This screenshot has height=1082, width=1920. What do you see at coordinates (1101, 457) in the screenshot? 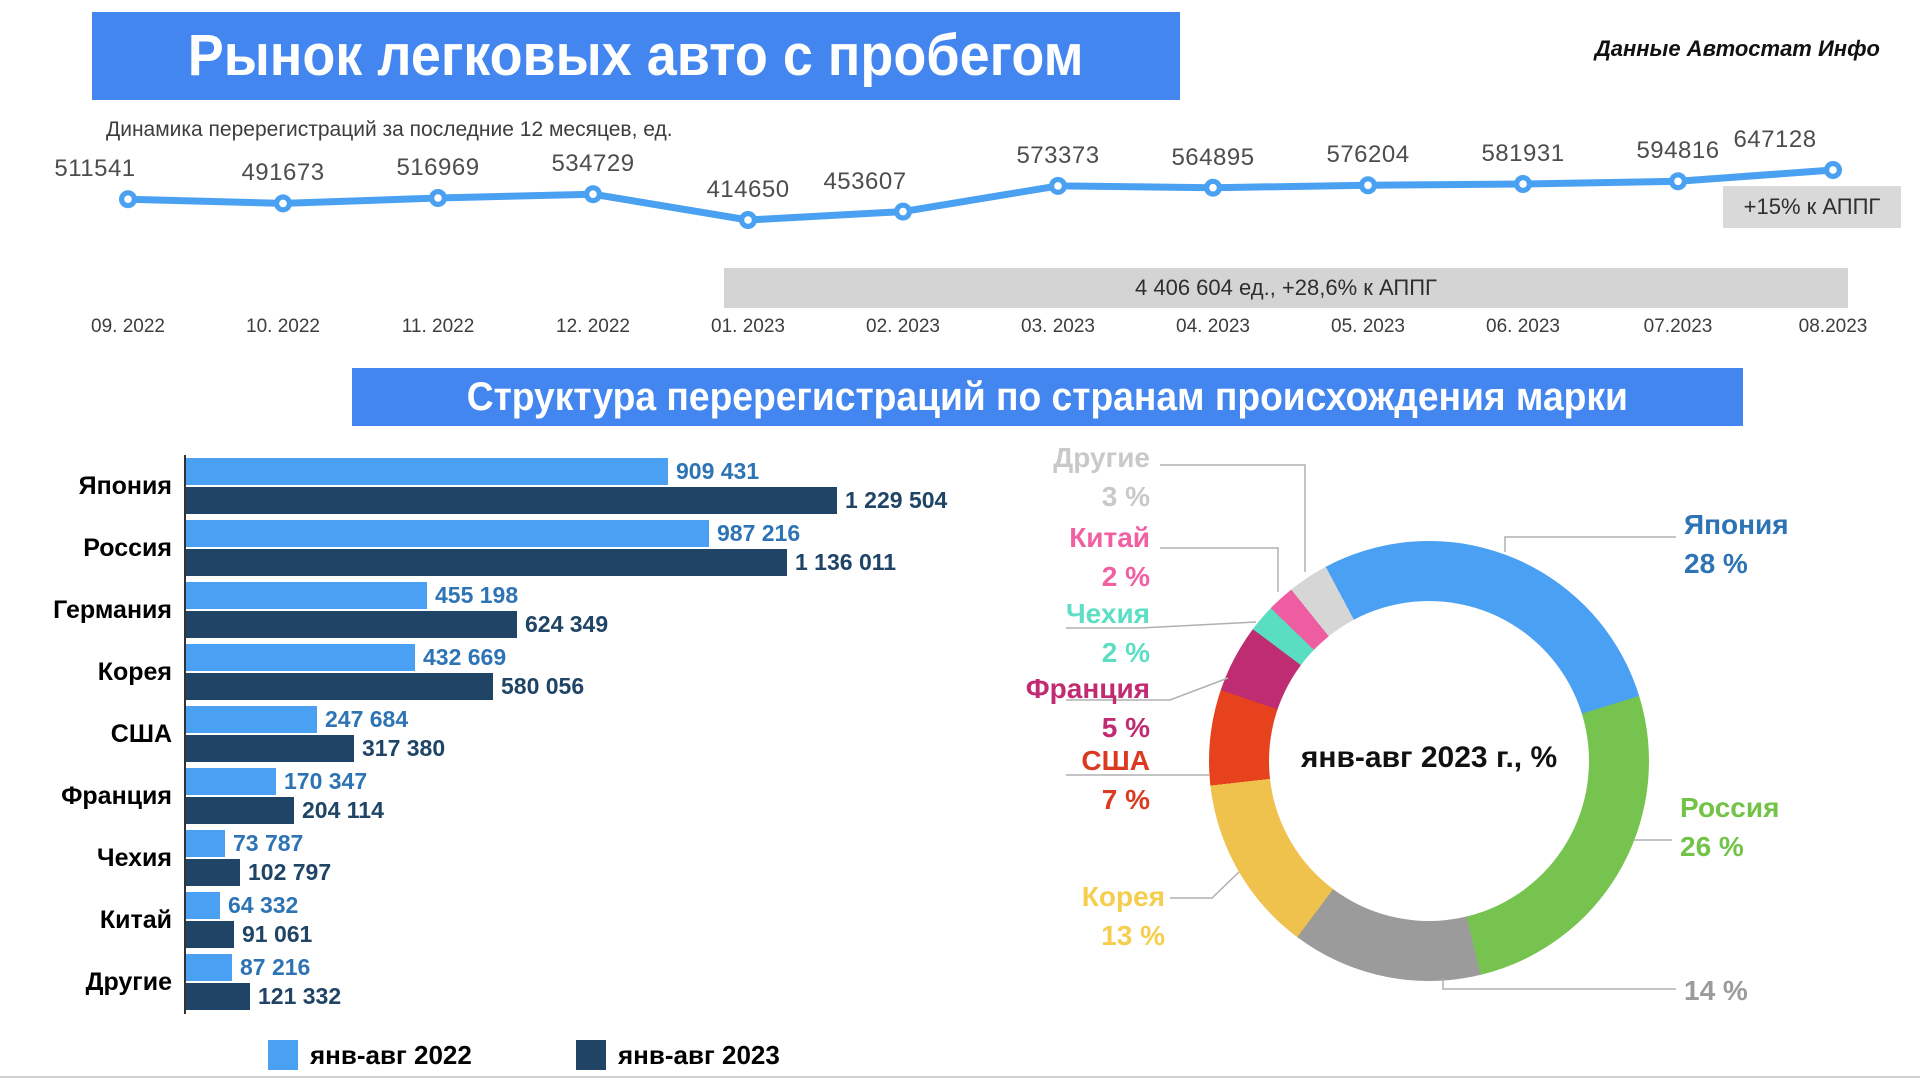
I see `donut-country: Другие` at bounding box center [1101, 457].